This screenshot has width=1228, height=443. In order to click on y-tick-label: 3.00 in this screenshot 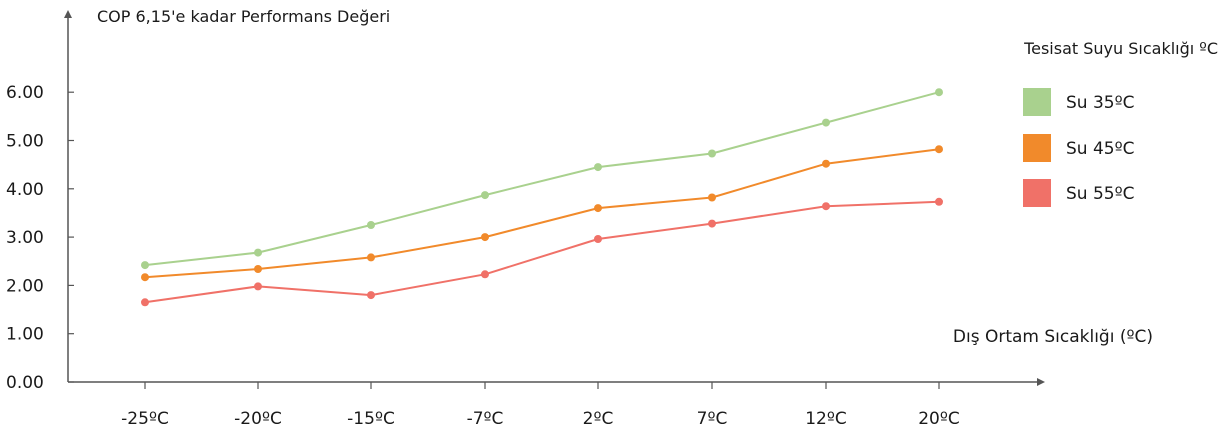, I will do `click(25, 238)`.